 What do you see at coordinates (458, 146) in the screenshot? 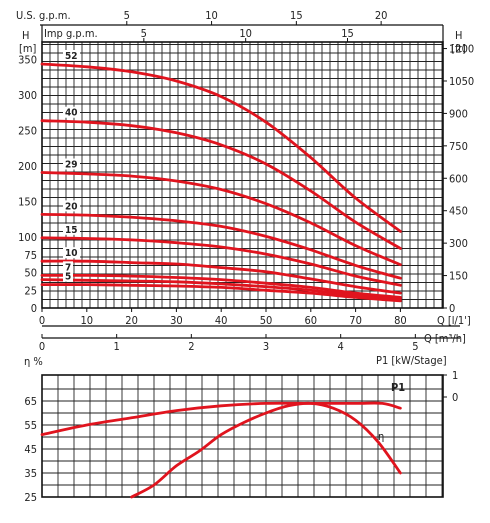
I see `right-tick-label: 750` at bounding box center [458, 146].